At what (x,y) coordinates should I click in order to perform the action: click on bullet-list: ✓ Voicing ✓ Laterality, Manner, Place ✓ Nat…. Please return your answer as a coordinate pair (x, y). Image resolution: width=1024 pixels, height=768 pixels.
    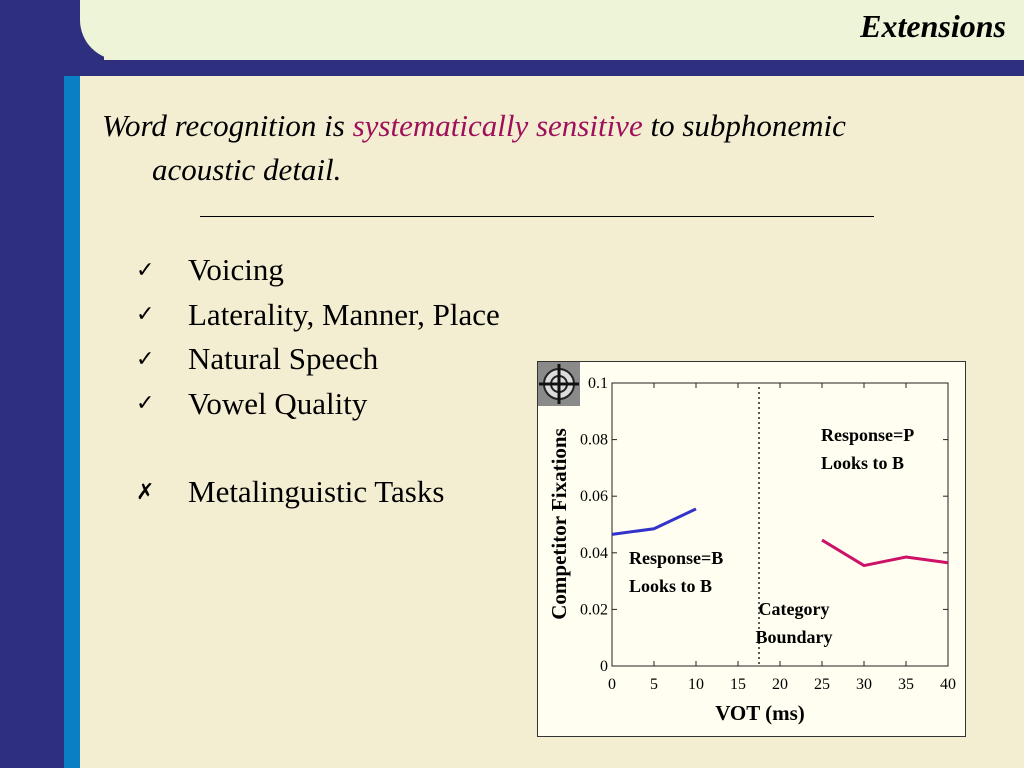
    Looking at the image, I should click on (318, 381).